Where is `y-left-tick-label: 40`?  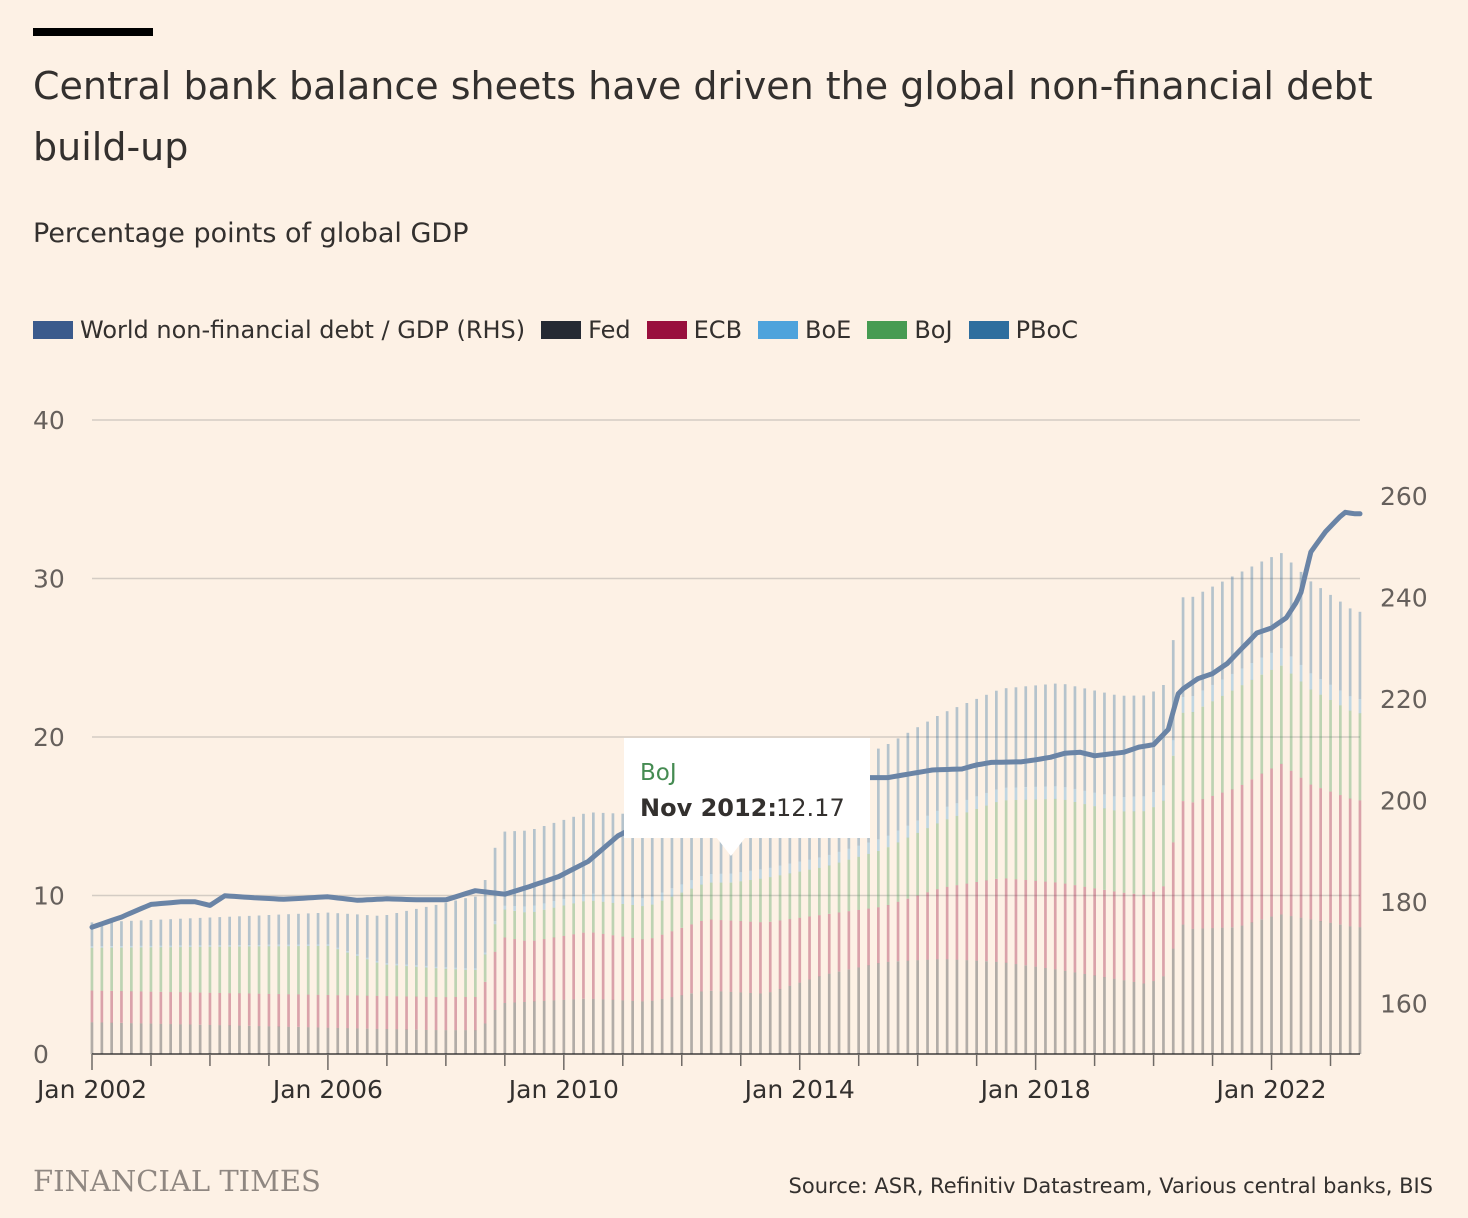
y-left-tick-label: 40 is located at coordinates (49, 420).